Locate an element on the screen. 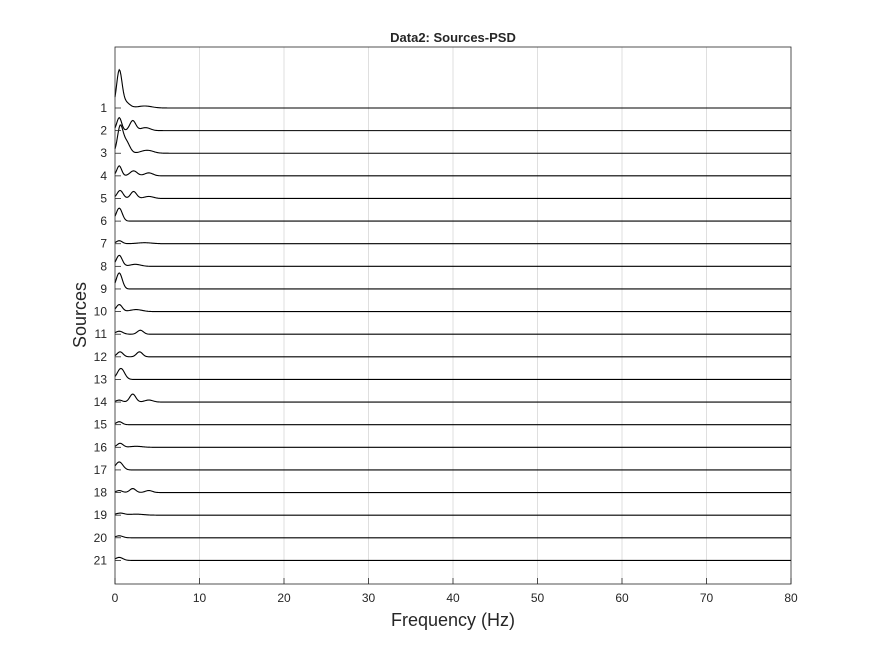  y-tick-label: 7 is located at coordinates (103, 244).